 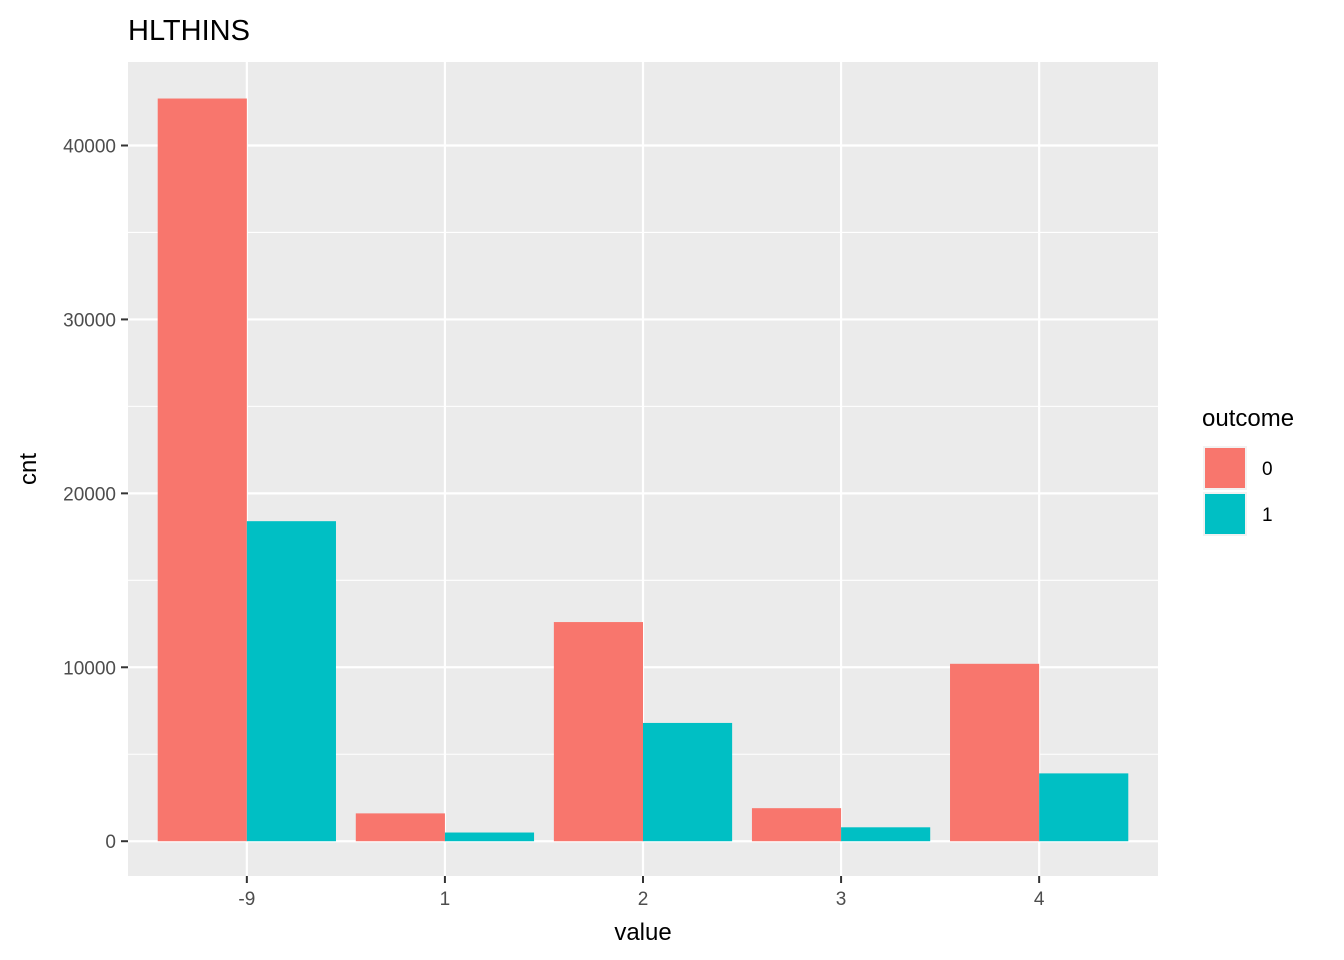 I want to click on x-tick-label: 4, so click(x=1039, y=899).